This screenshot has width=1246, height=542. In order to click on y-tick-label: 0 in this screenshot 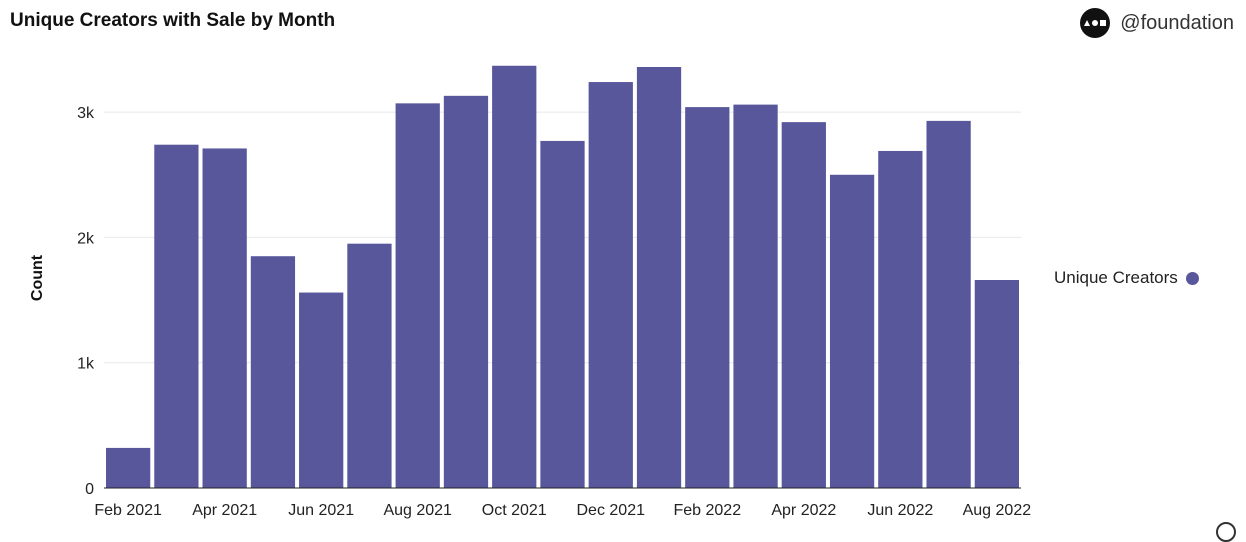, I will do `click(89, 489)`.